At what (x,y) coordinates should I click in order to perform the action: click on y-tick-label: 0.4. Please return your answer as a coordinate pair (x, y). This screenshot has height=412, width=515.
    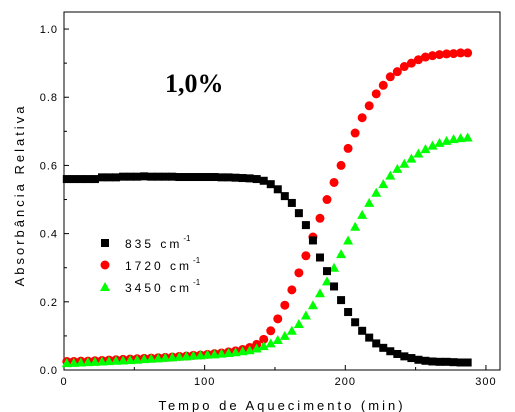
    Looking at the image, I should click on (49, 235).